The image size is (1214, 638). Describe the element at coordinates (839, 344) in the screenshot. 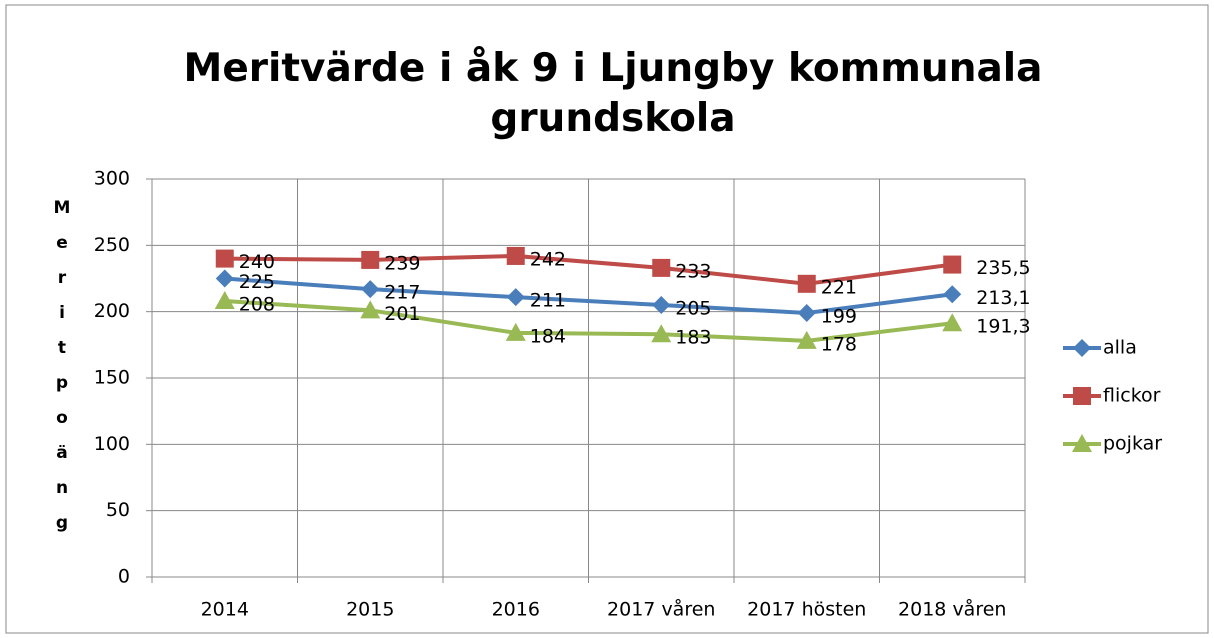

I see `data-label: 178` at that location.